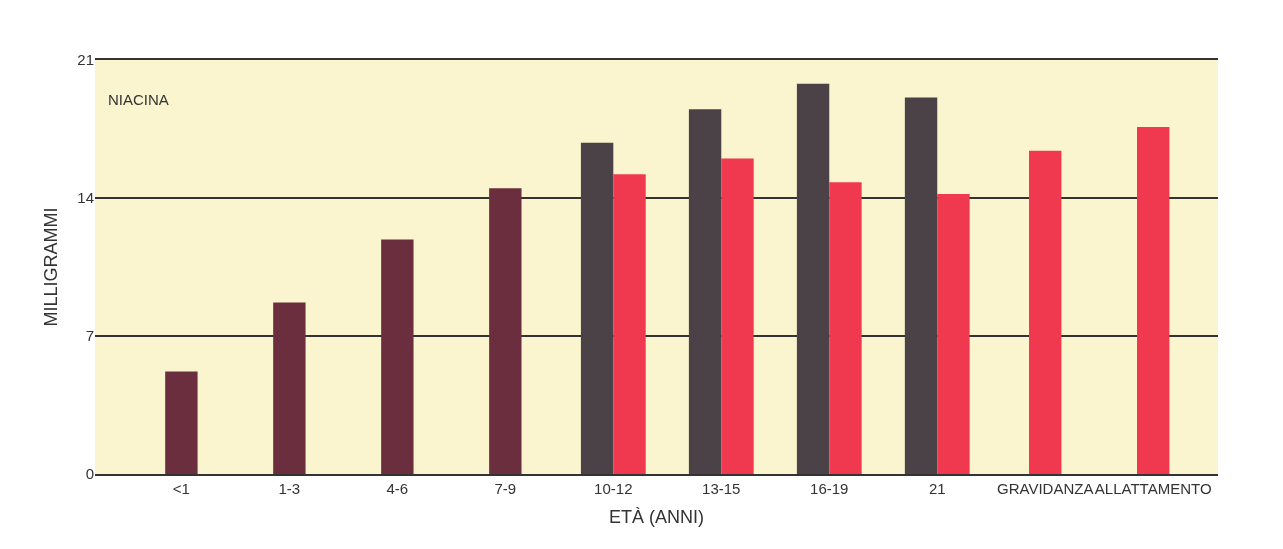 The width and height of the screenshot is (1283, 549). Describe the element at coordinates (138, 99) in the screenshot. I see `text: NIACINA` at that location.